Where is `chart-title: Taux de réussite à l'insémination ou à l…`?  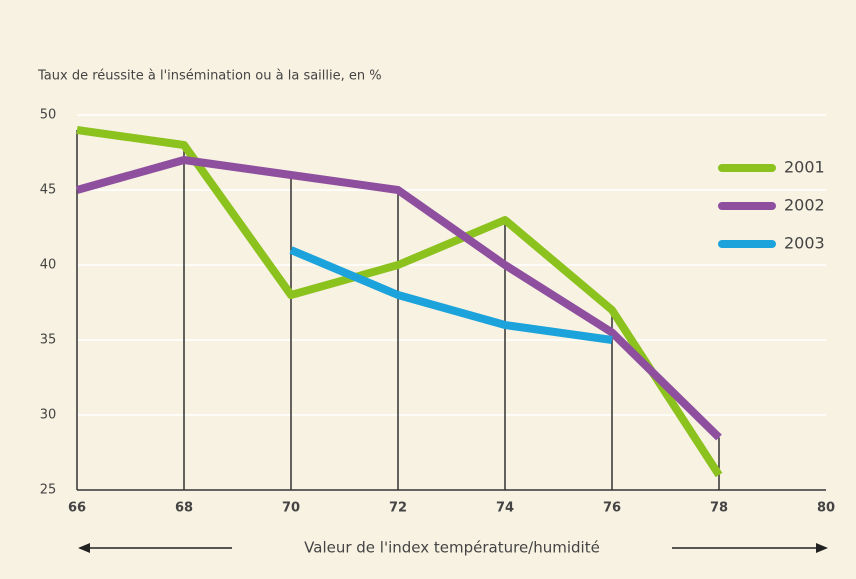
chart-title: Taux de réussite à l'insémination ou à l… is located at coordinates (209, 76).